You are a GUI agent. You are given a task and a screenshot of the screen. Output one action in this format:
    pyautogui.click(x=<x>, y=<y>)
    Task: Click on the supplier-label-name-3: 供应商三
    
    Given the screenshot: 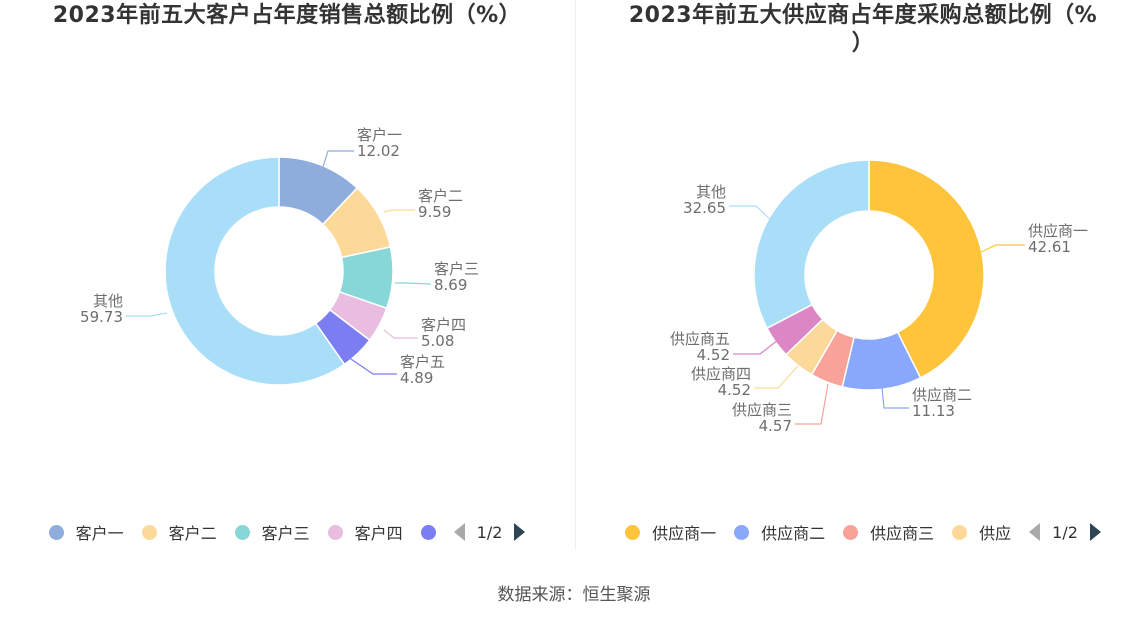 What is the action you would take?
    pyautogui.click(x=762, y=410)
    